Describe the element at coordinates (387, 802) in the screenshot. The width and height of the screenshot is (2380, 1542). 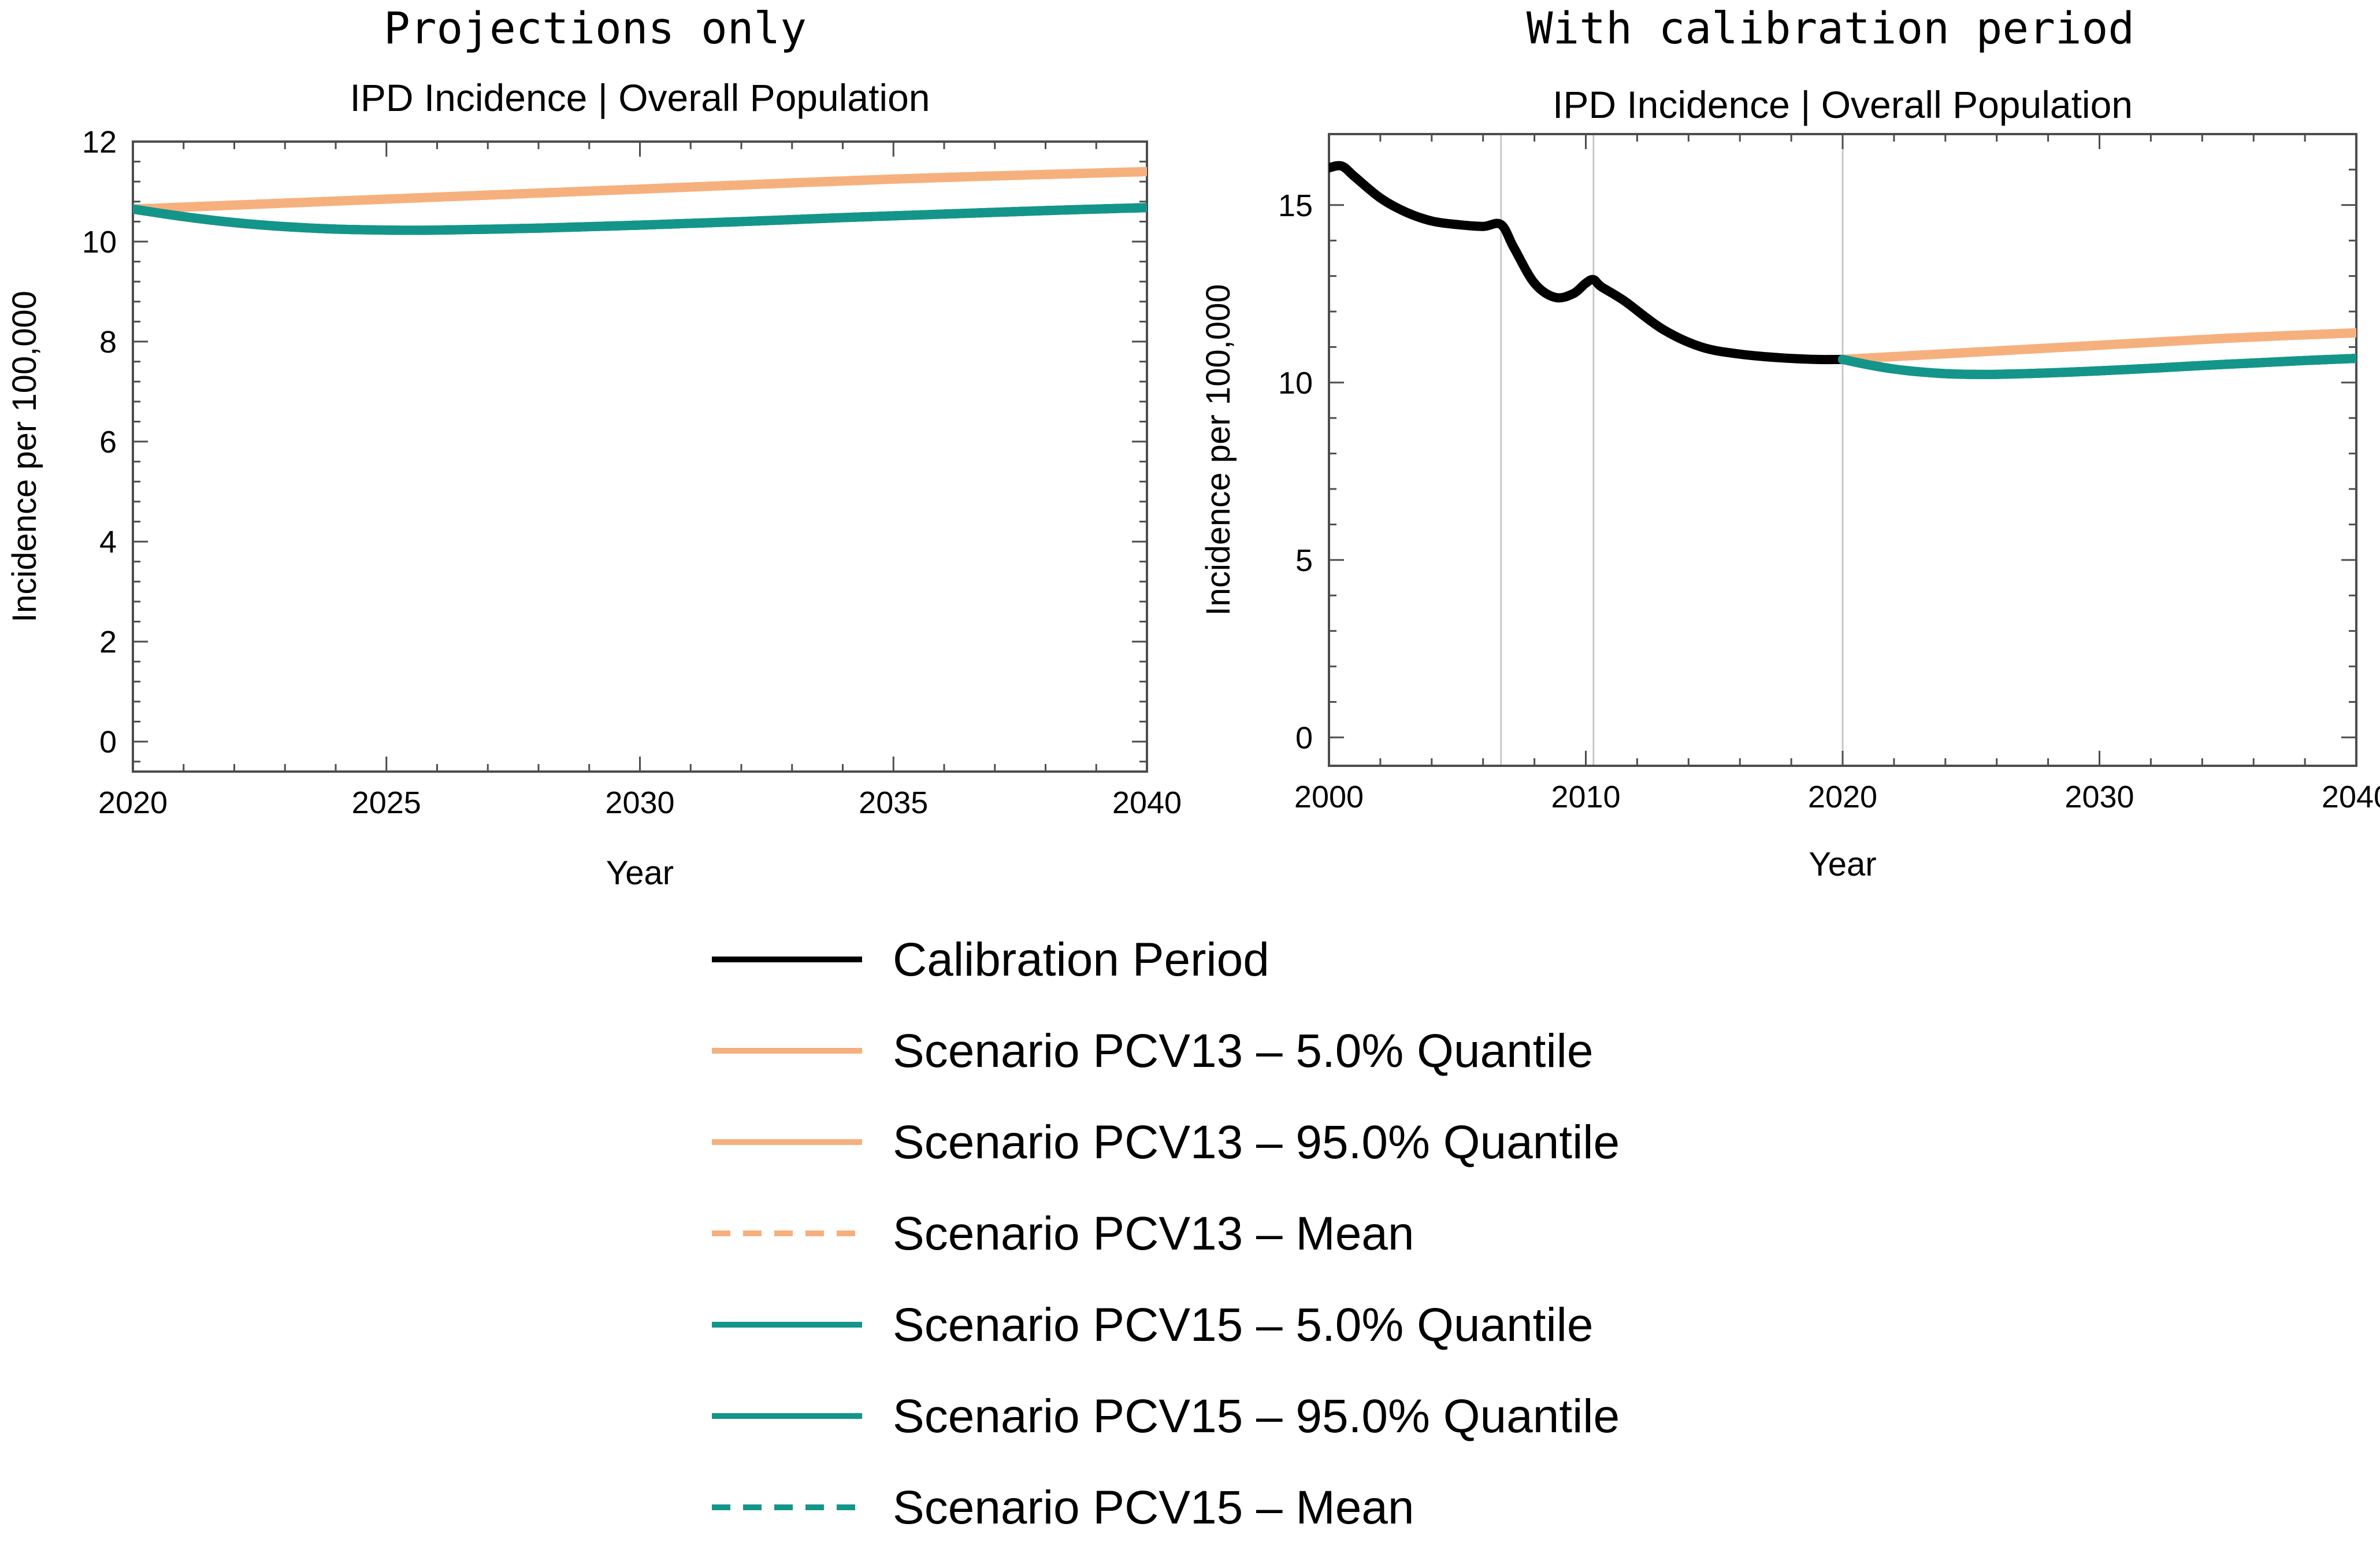
I see `x-tick-label: 2025` at that location.